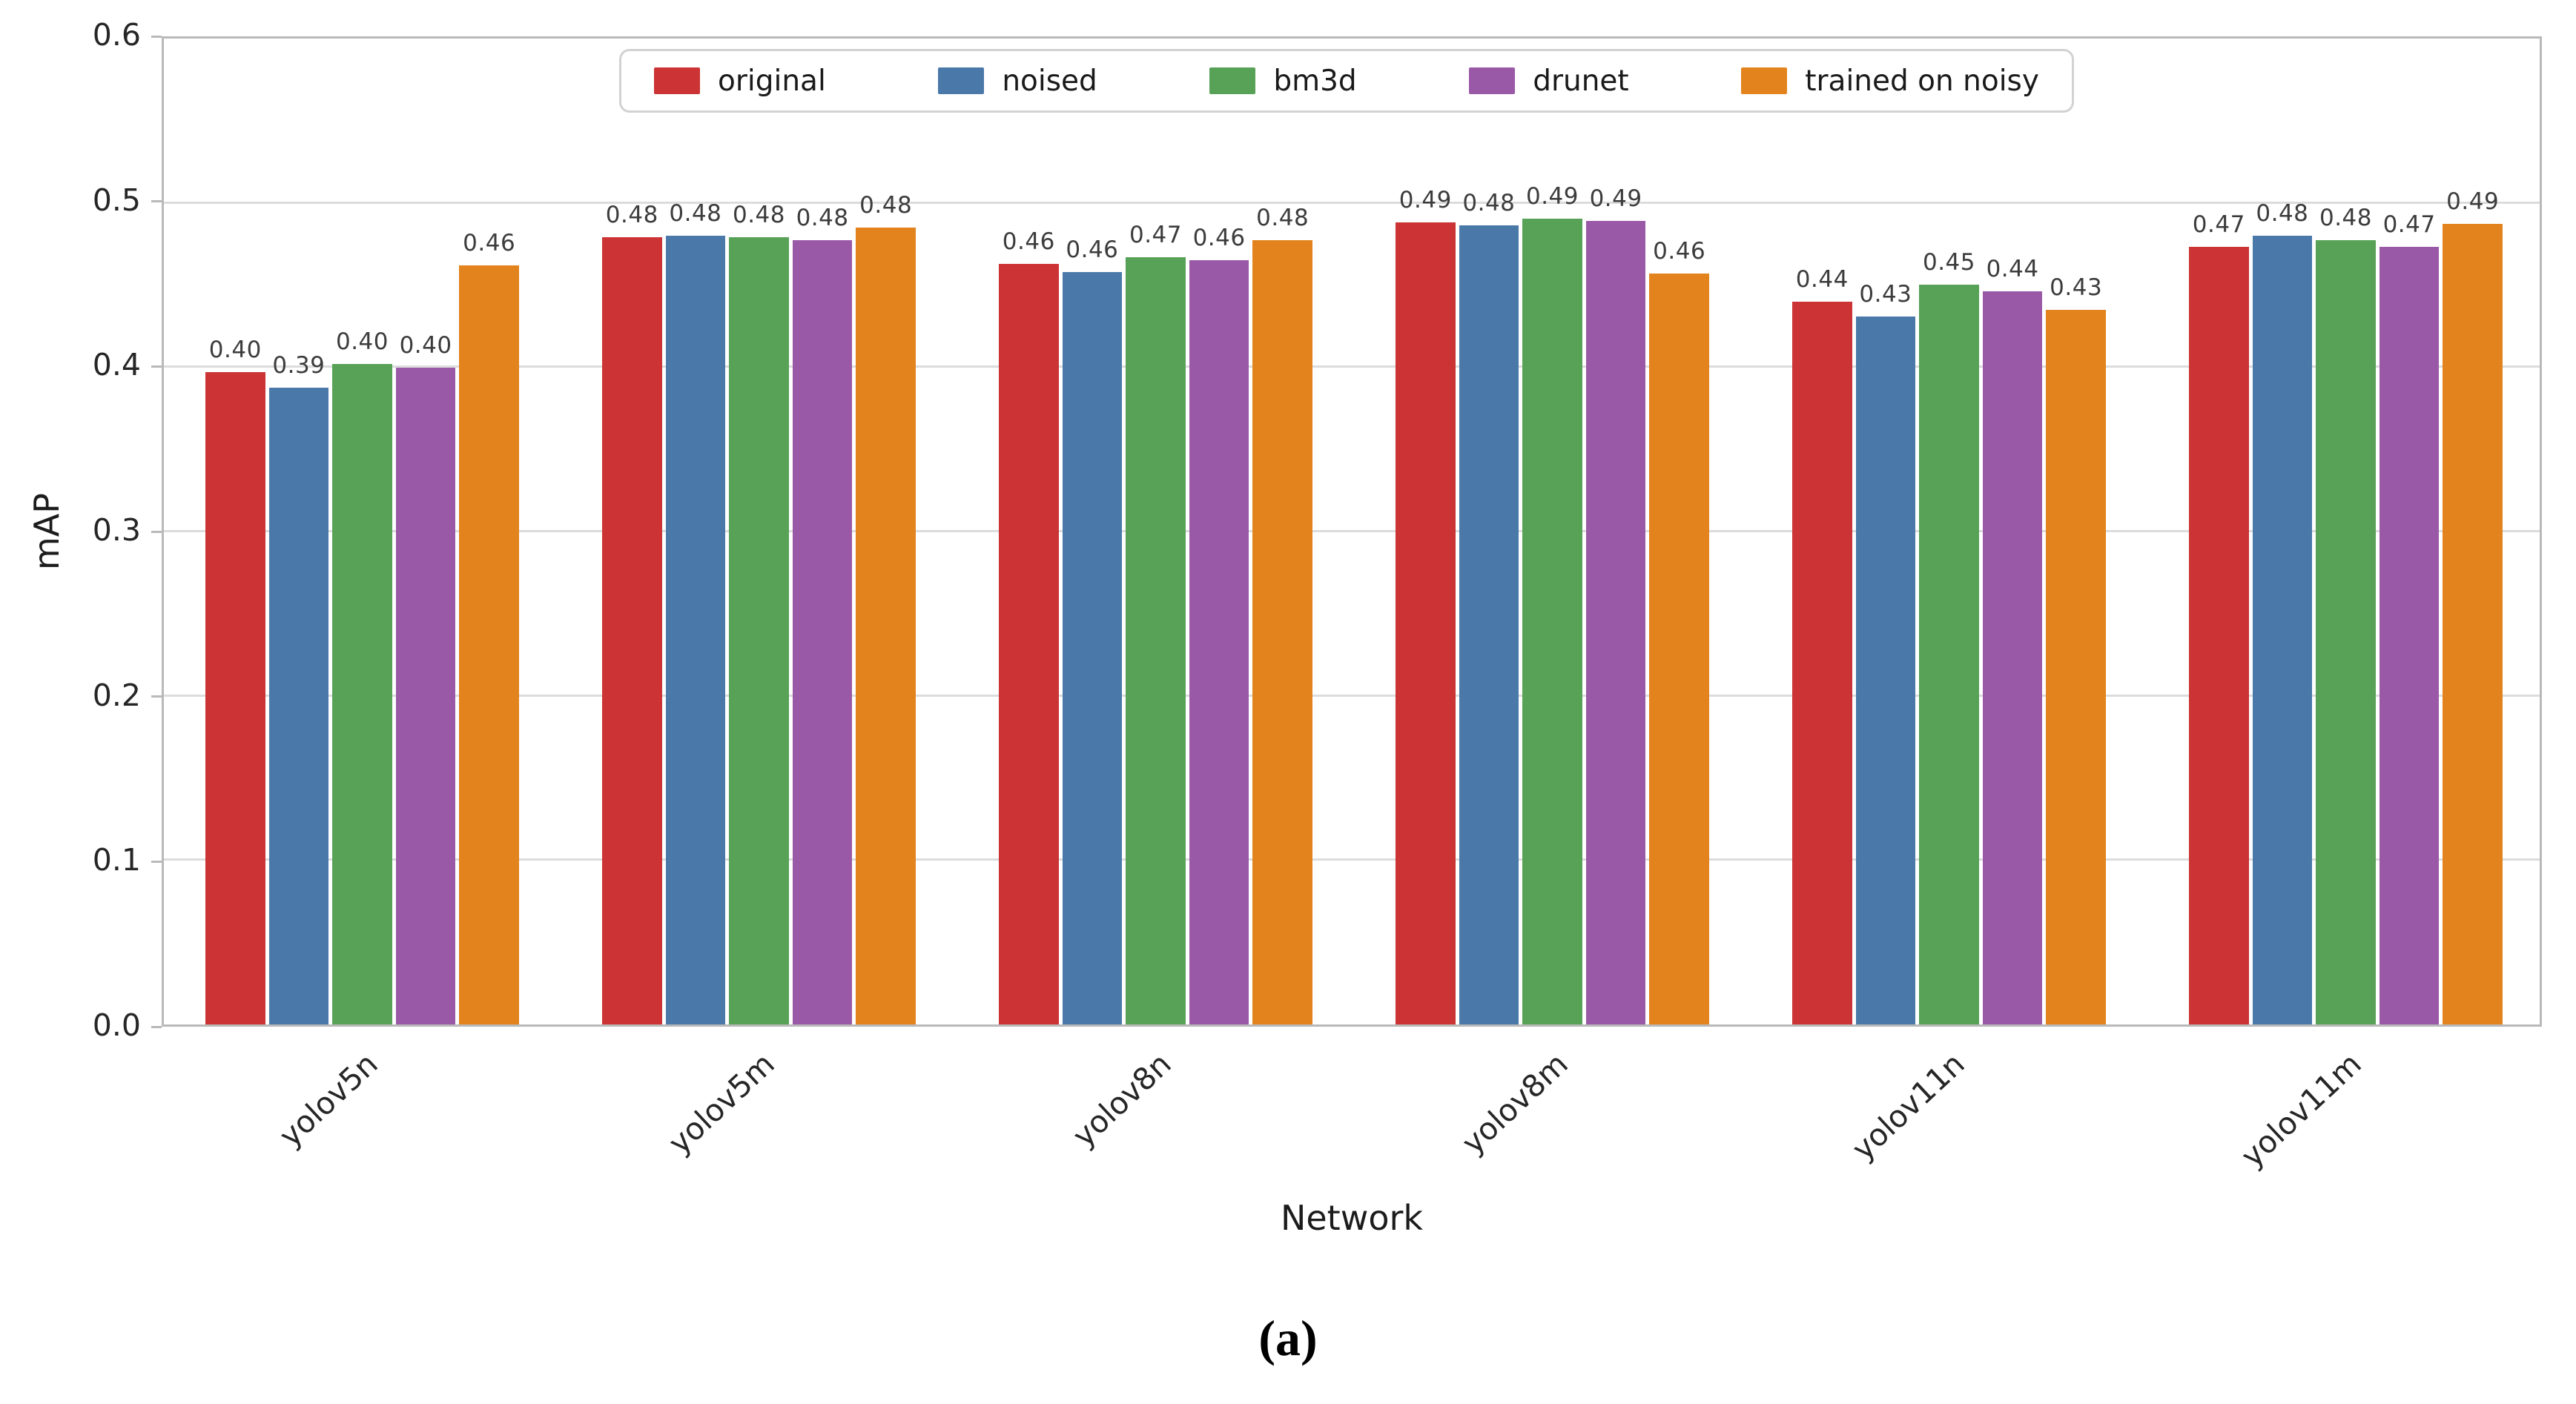  What do you see at coordinates (759, 630) in the screenshot?
I see `bar-bm3d-yolov5m` at bounding box center [759, 630].